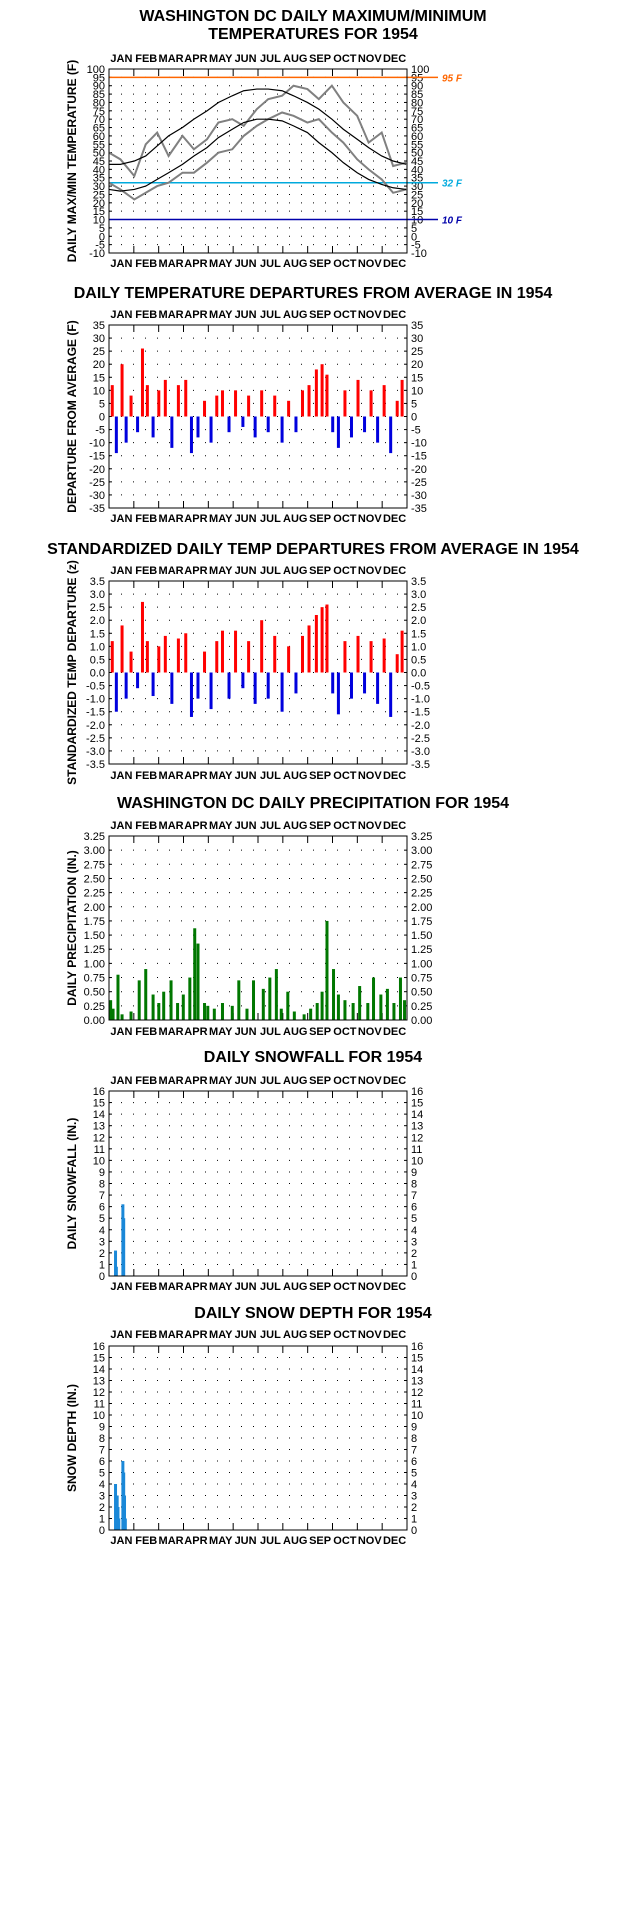 The height and width of the screenshot is (1916, 626). Describe the element at coordinates (97, 634) in the screenshot. I see `y-tick-label: 1.5` at that location.